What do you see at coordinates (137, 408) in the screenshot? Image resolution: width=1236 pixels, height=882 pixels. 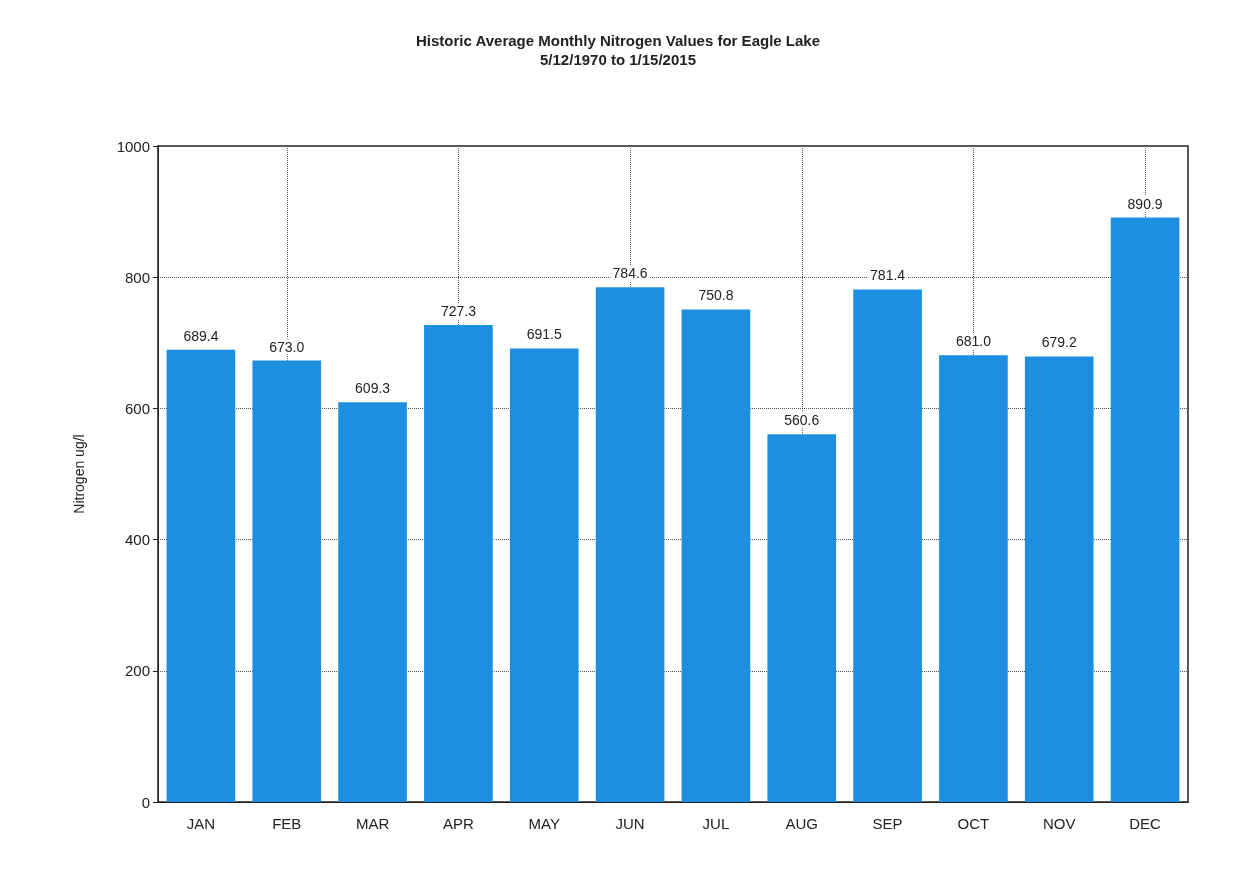 I see `y-tick-label: 600` at bounding box center [137, 408].